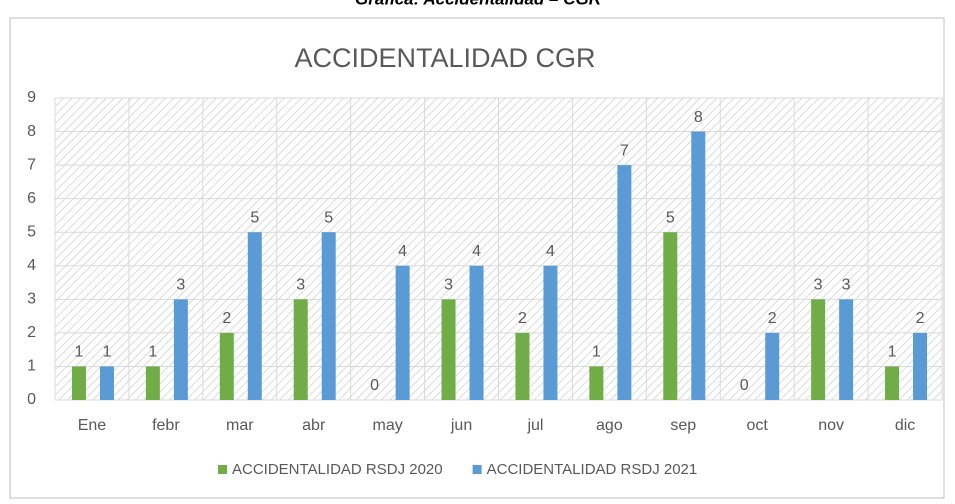 The image size is (955, 504). I want to click on x-tick-label: febr, so click(166, 425).